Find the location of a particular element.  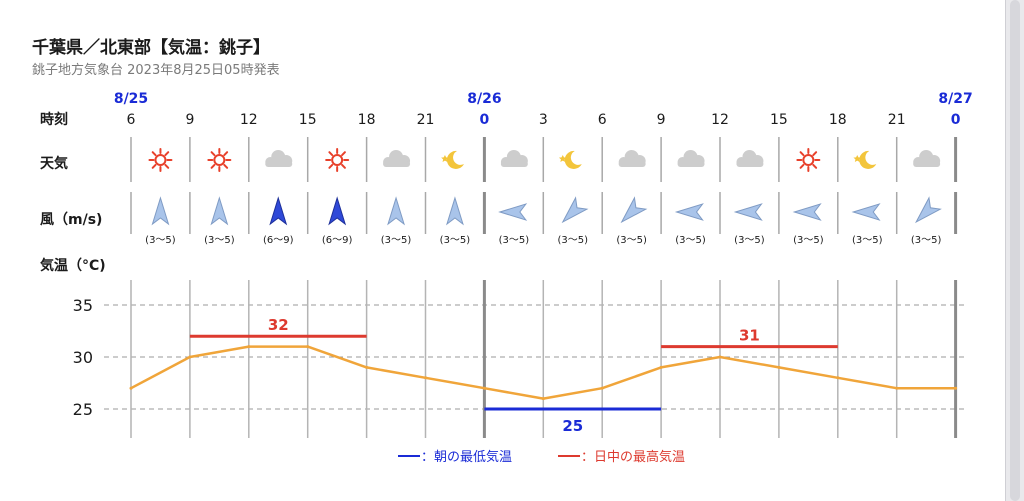

y-tick-label: 35 is located at coordinates (83, 305).